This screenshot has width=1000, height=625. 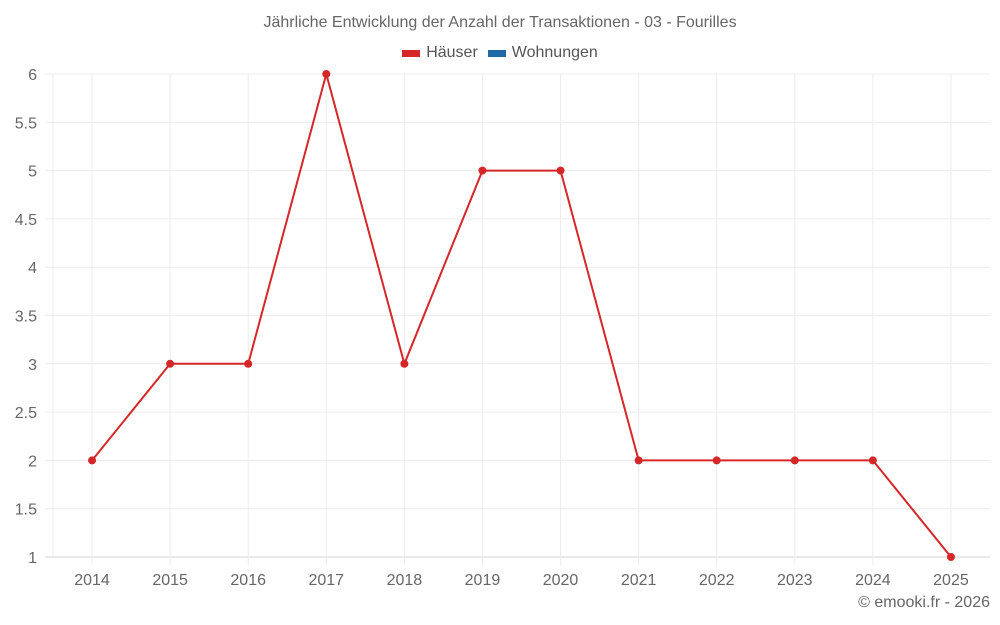 I want to click on y-tick-label: 5.5, so click(x=26, y=123).